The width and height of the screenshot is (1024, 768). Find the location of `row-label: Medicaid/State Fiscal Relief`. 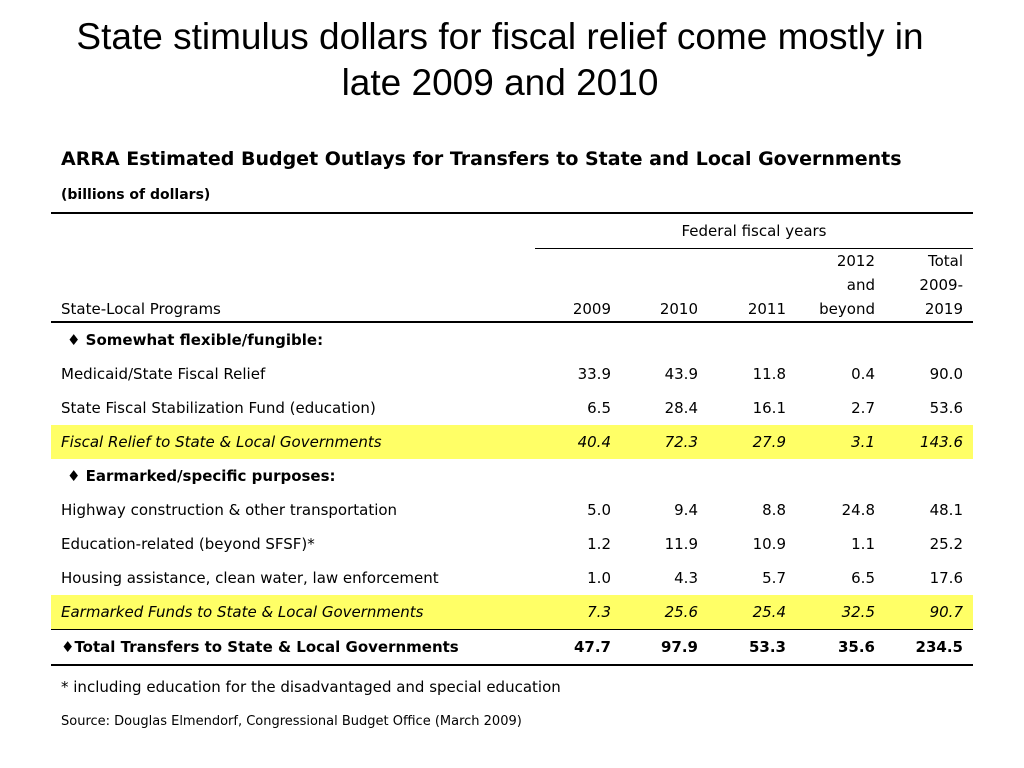

row-label: Medicaid/State Fiscal Relief is located at coordinates (163, 374).